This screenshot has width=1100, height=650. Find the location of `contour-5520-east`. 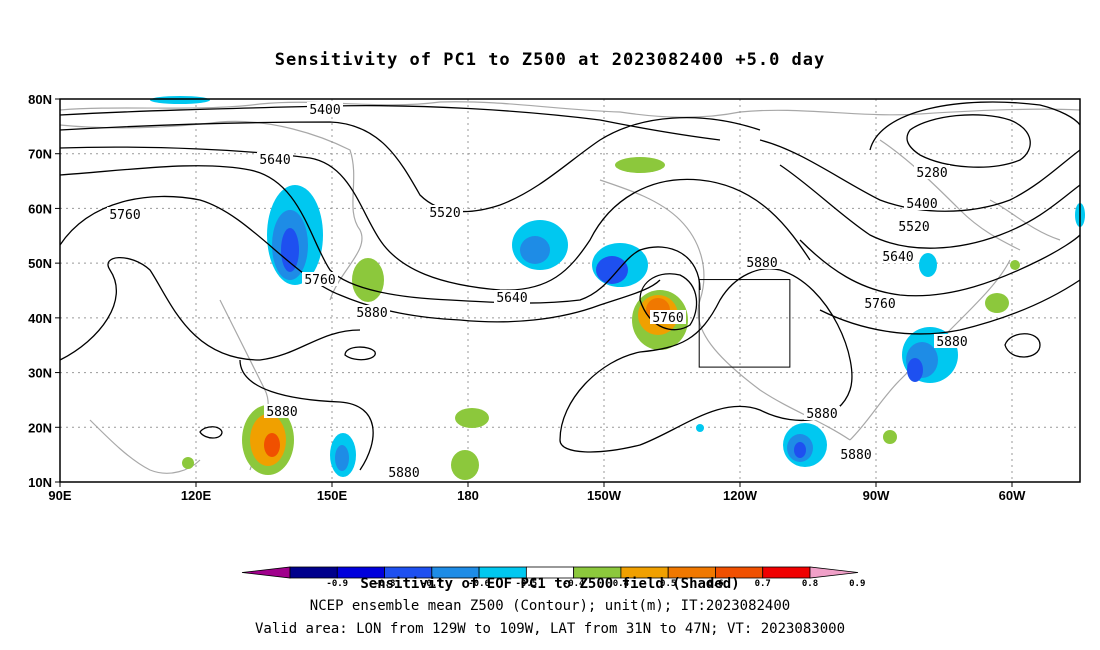

contour-5520-east is located at coordinates (920, 175).